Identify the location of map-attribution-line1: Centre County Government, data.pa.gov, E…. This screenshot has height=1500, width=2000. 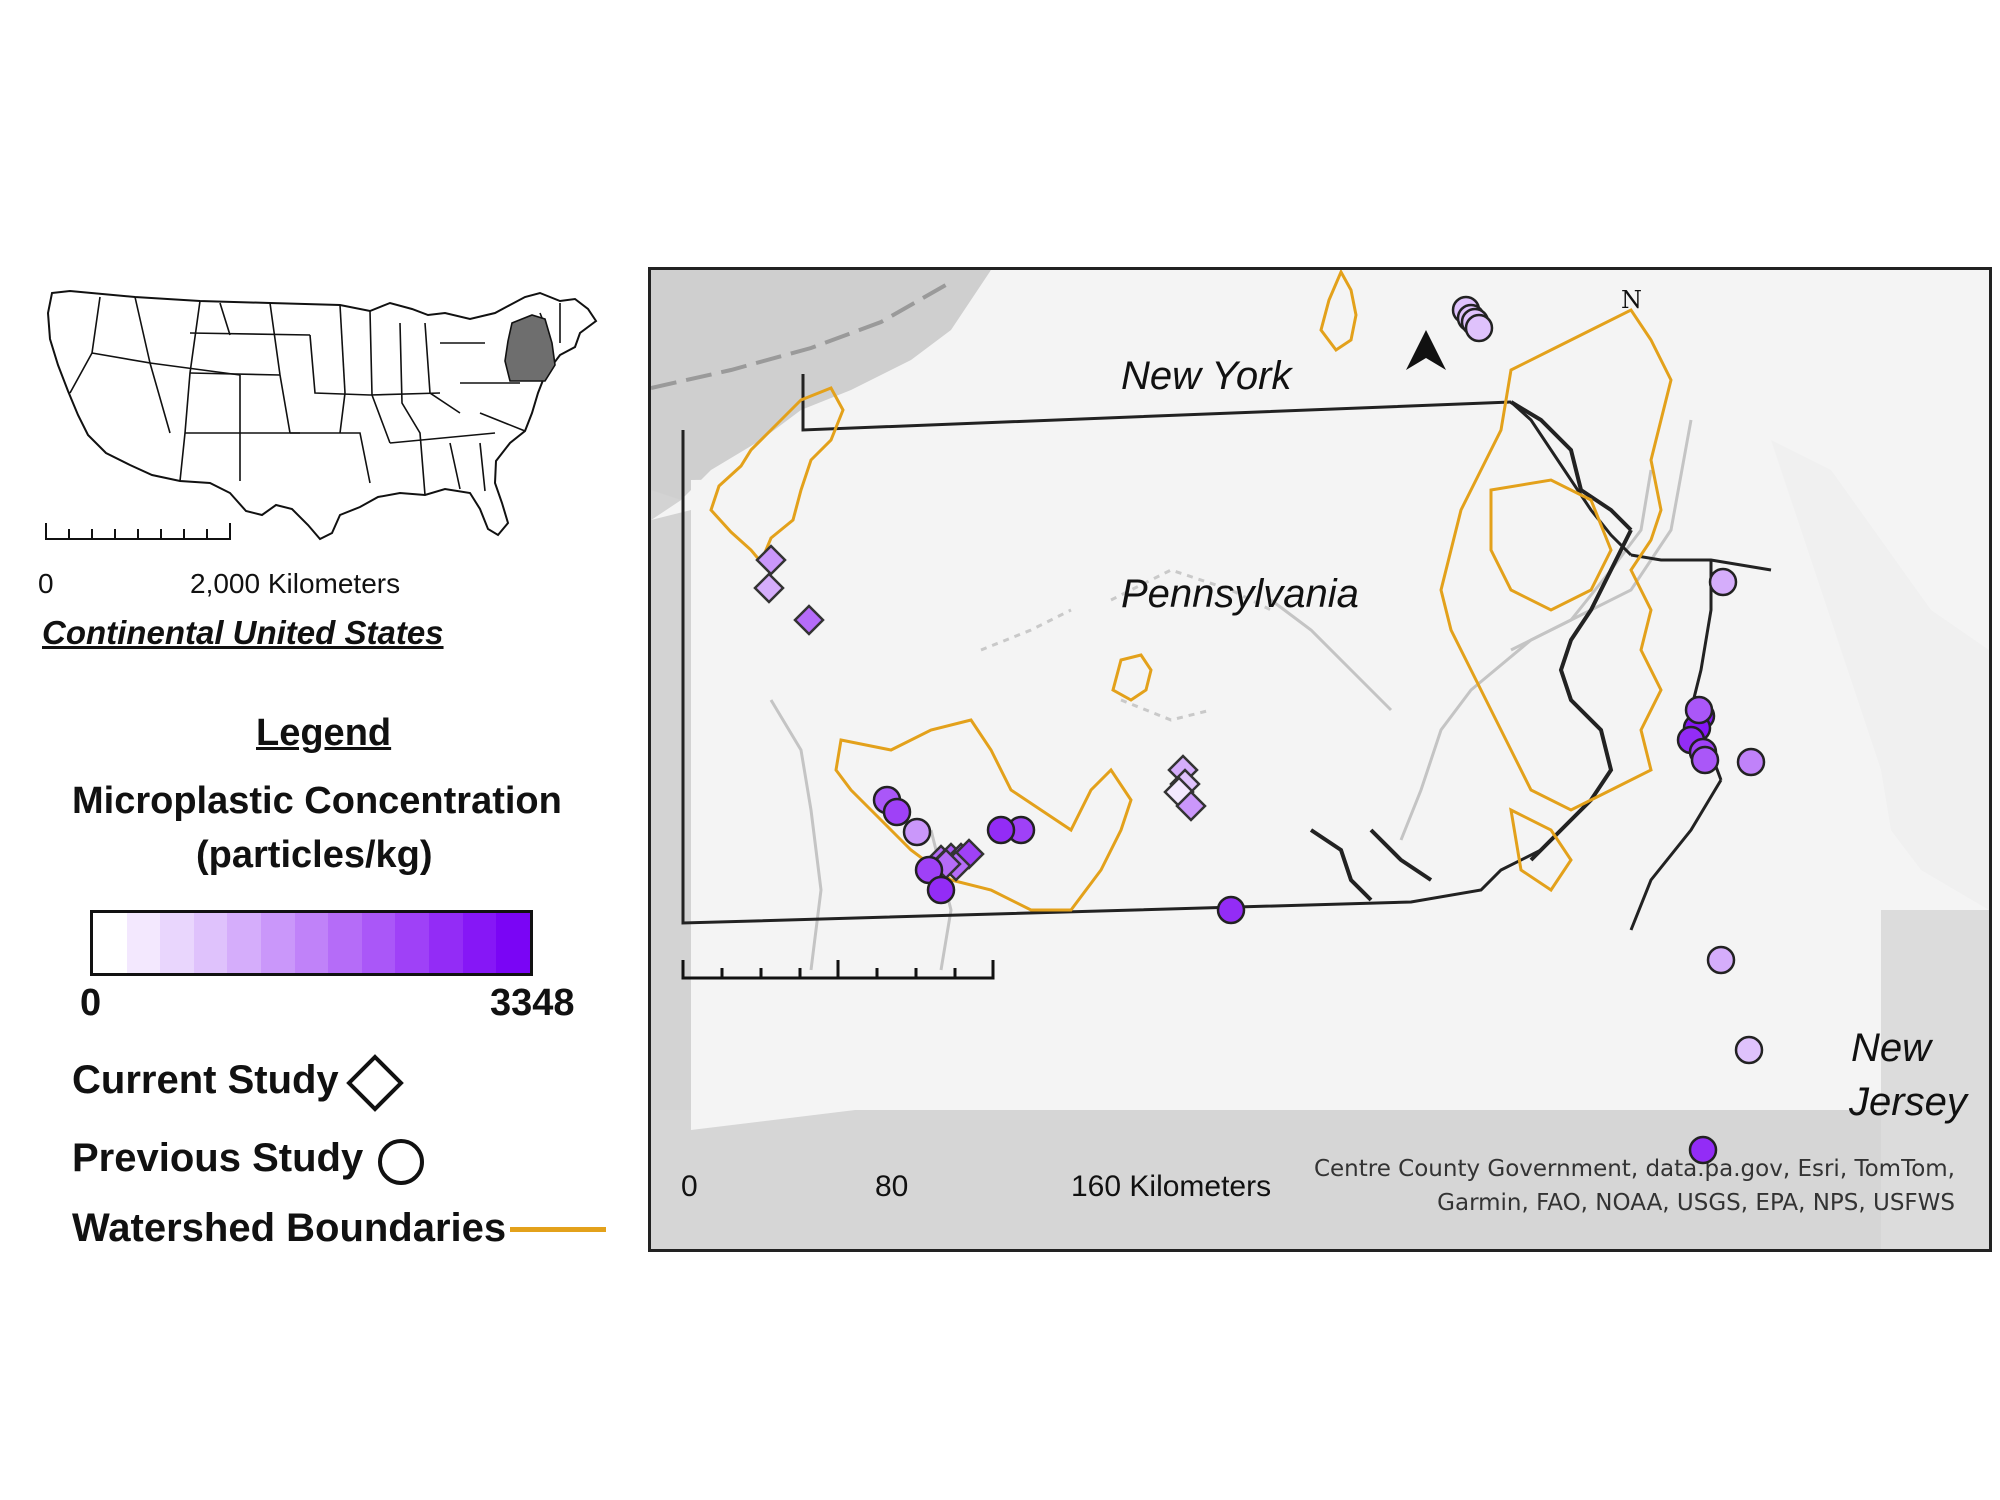
(1634, 1169).